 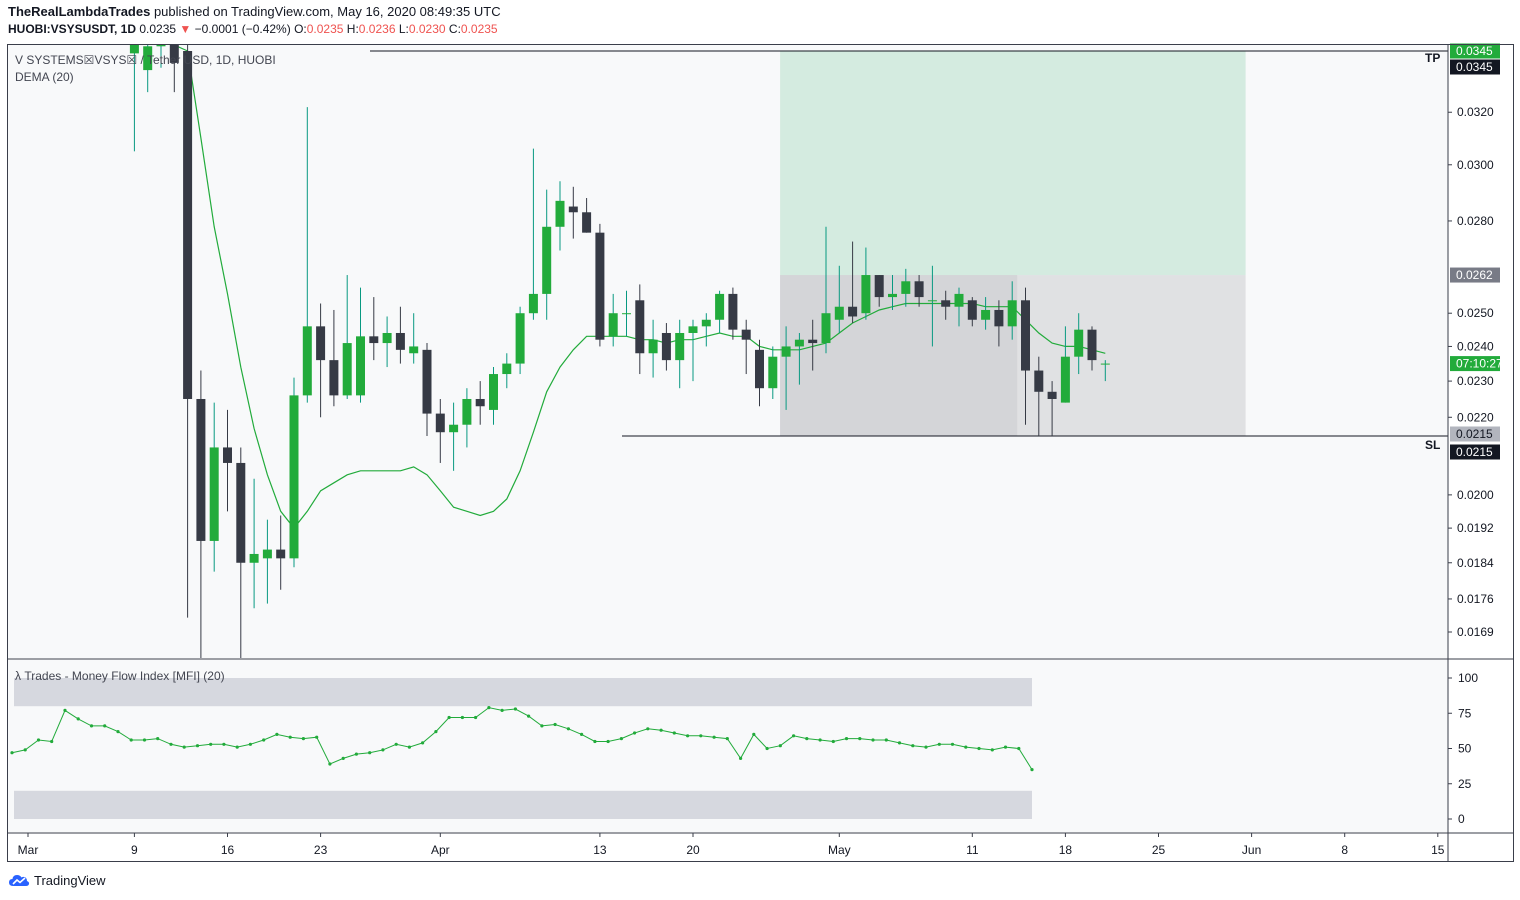 What do you see at coordinates (1474, 67) in the screenshot?
I see `tp-price-tag-text: 0.0345` at bounding box center [1474, 67].